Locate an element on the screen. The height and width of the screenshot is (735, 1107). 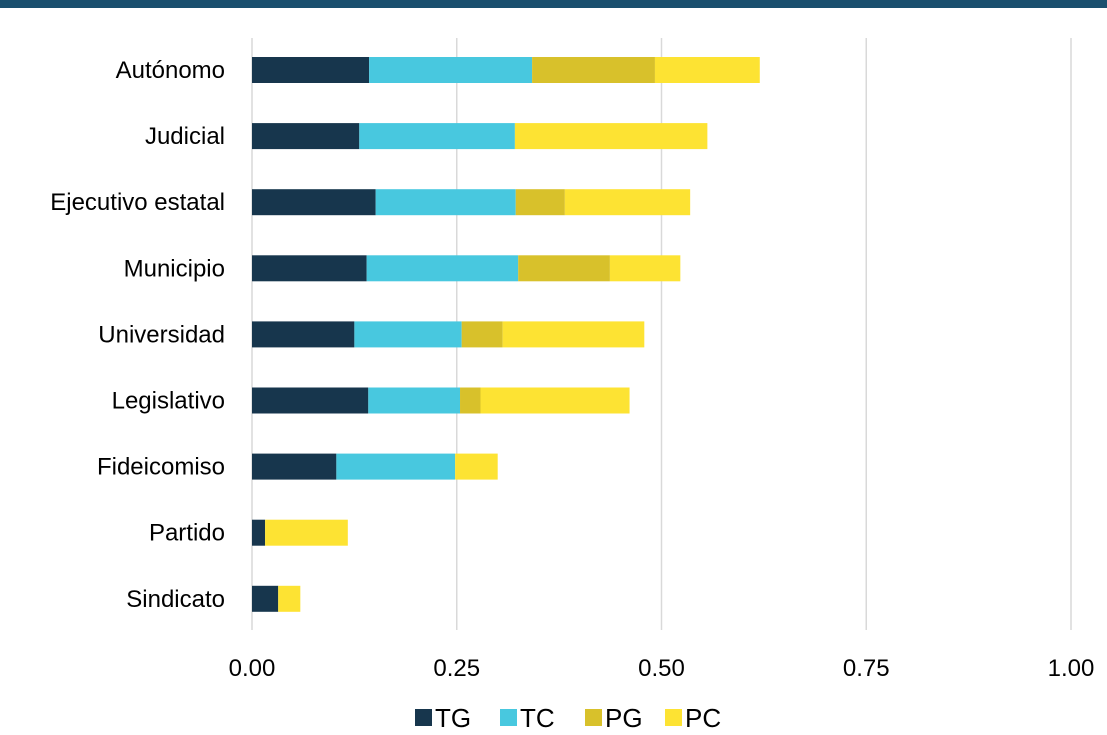
x-tick-label: 0.00 is located at coordinates (252, 668).